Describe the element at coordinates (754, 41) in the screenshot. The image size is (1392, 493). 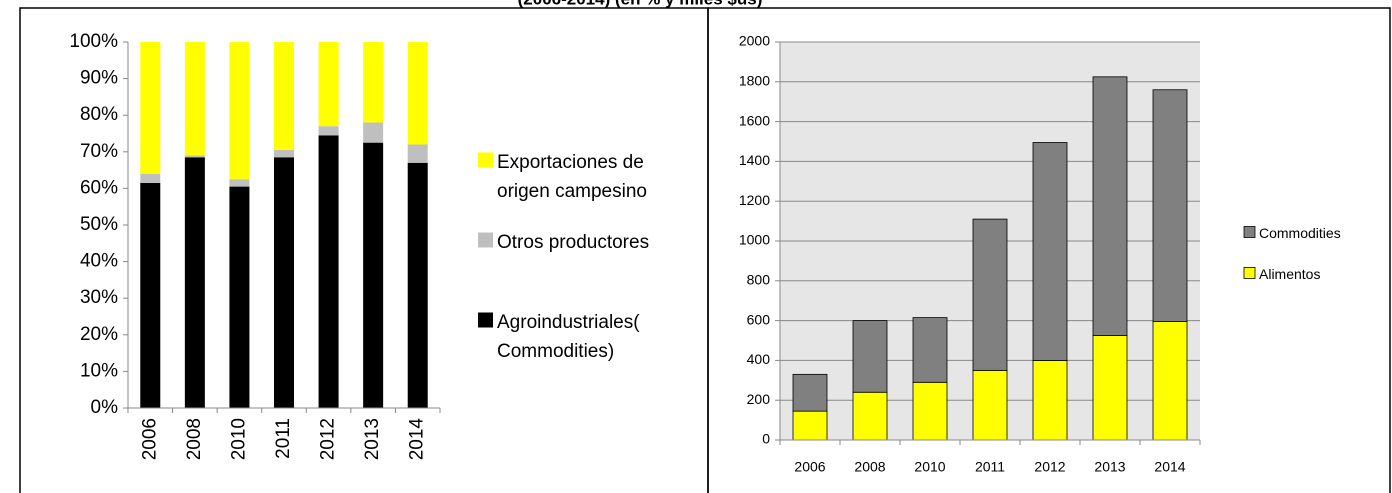
I see `y-tick-label: 2000` at that location.